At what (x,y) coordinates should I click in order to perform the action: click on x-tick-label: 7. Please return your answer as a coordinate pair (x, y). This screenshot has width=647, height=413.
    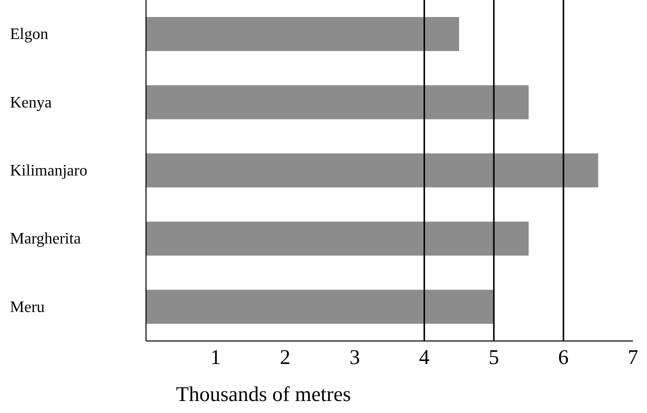
    Looking at the image, I should click on (633, 356).